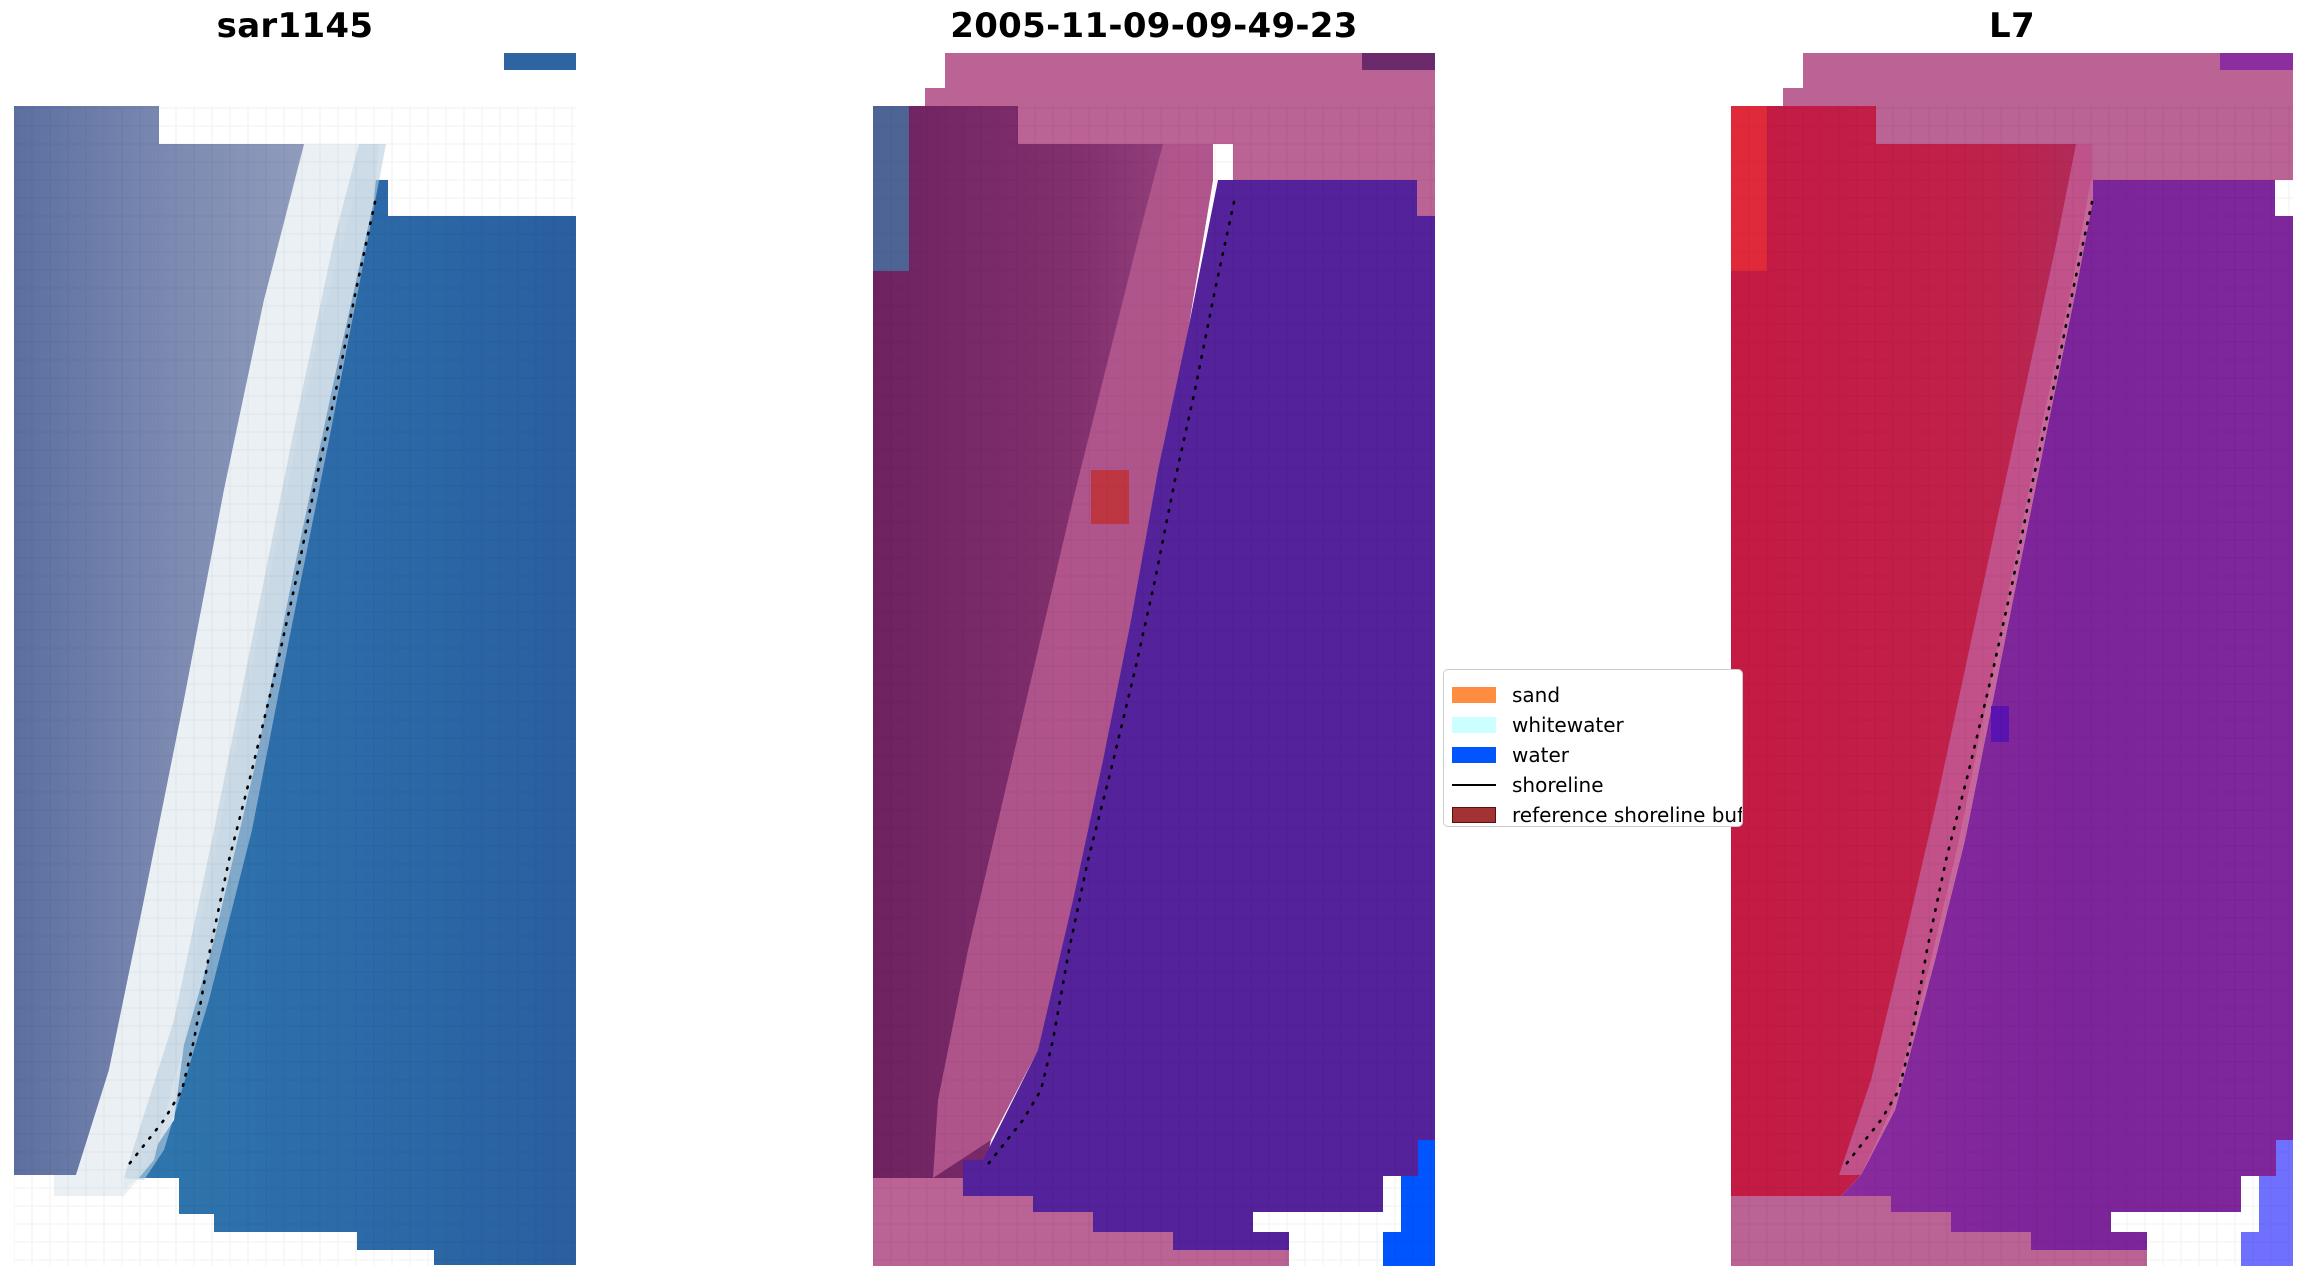 The height and width of the screenshot is (1283, 2307). What do you see at coordinates (1474, 695) in the screenshot?
I see `sand-swatch` at bounding box center [1474, 695].